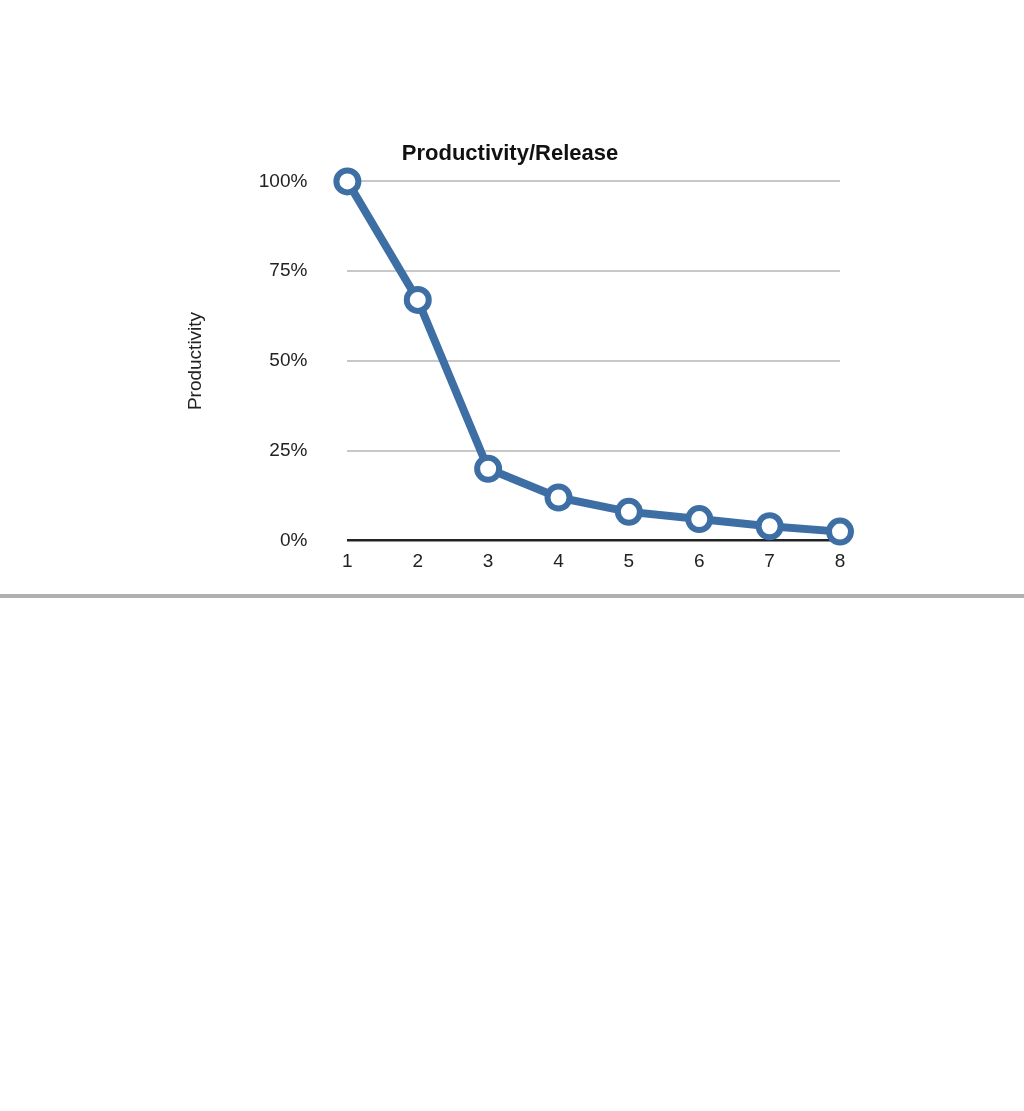 This screenshot has width=1024, height=1111. What do you see at coordinates (283, 180) in the screenshot?
I see `y-tick-label: 100%` at bounding box center [283, 180].